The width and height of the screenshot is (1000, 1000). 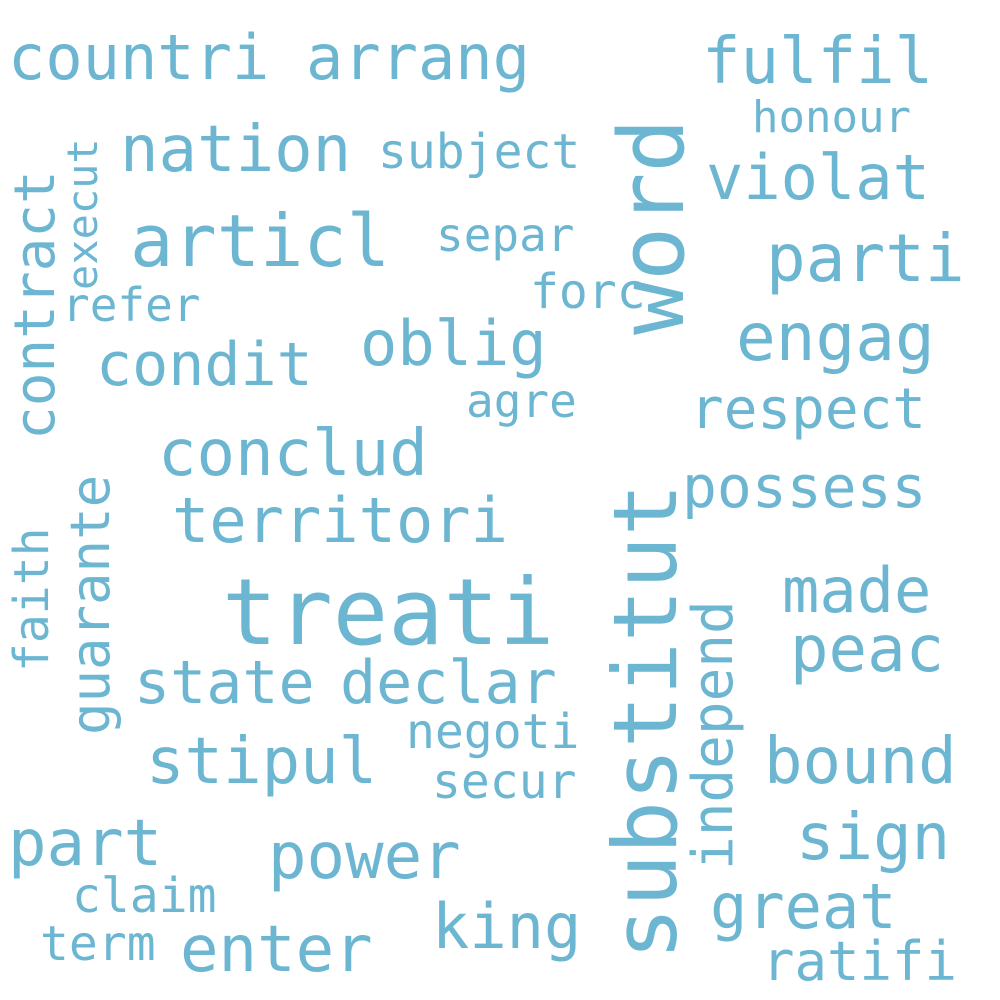 What do you see at coordinates (507, 926) in the screenshot?
I see `word-king: king` at bounding box center [507, 926].